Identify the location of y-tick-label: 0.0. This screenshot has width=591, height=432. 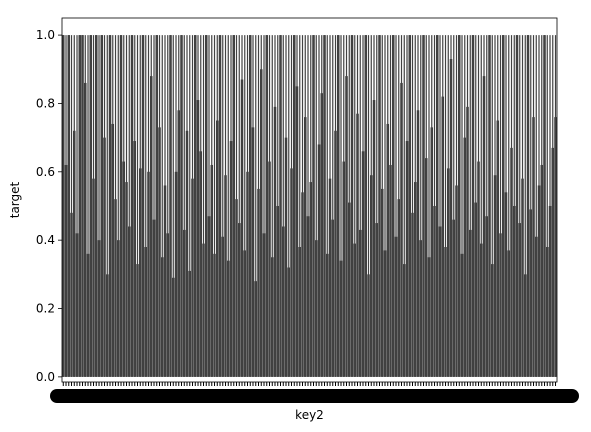
(45, 377).